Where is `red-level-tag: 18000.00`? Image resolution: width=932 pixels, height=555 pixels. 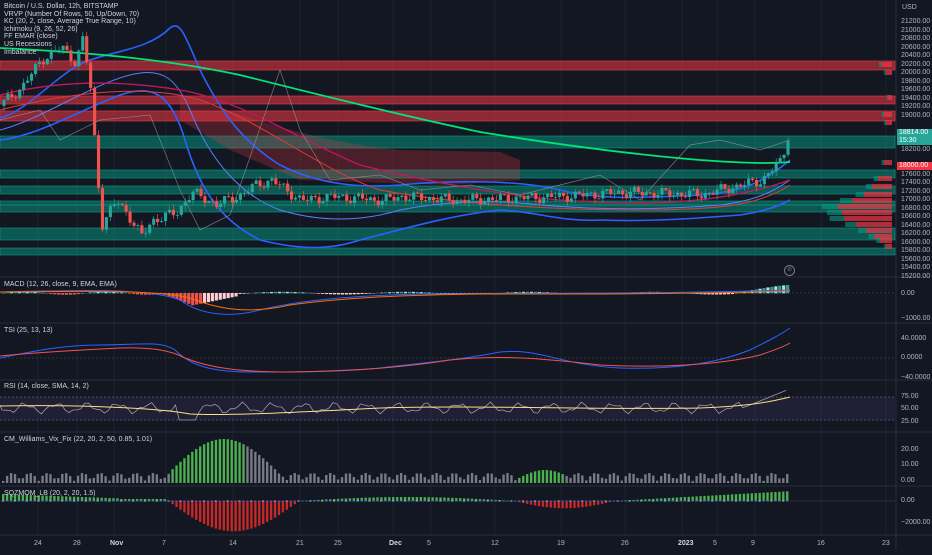 red-level-tag: 18000.00 is located at coordinates (914, 166).